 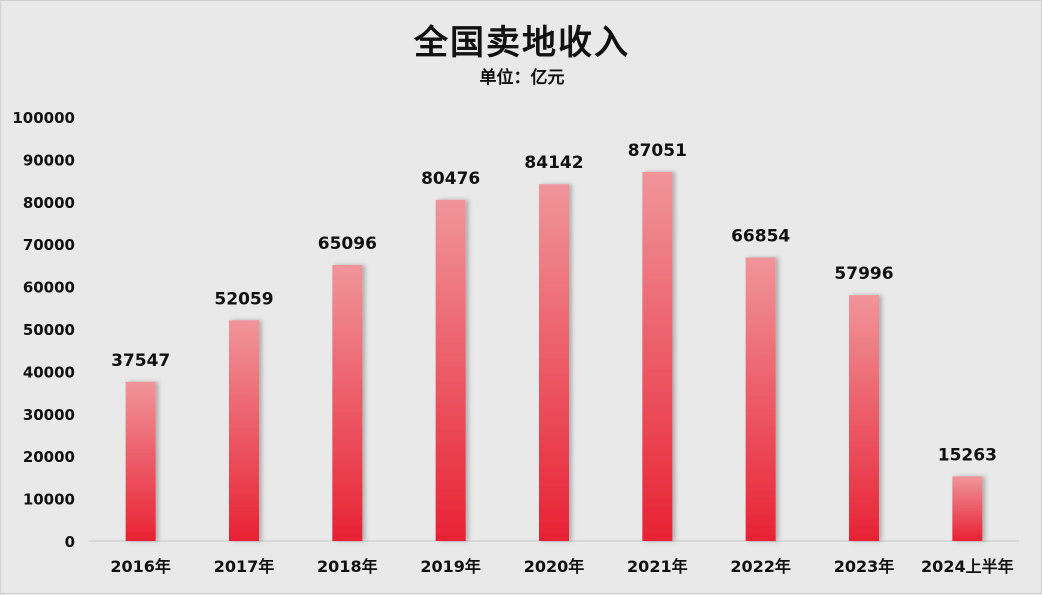 I want to click on x-tick-label: 2020年, so click(x=554, y=566).